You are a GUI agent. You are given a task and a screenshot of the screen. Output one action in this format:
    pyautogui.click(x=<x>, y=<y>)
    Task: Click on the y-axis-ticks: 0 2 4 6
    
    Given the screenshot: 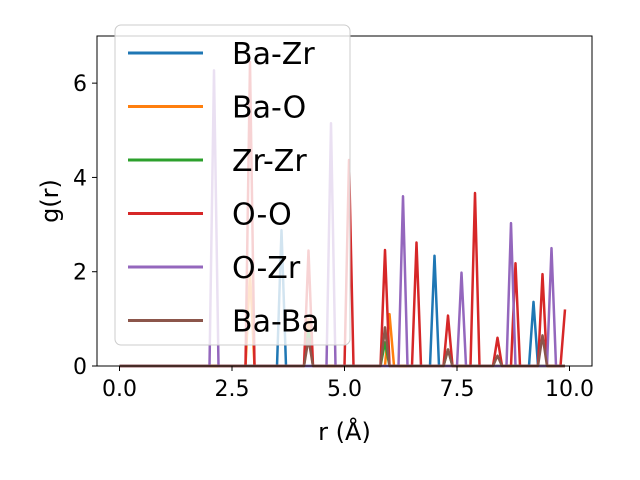 What is the action you would take?
    pyautogui.click(x=85, y=226)
    